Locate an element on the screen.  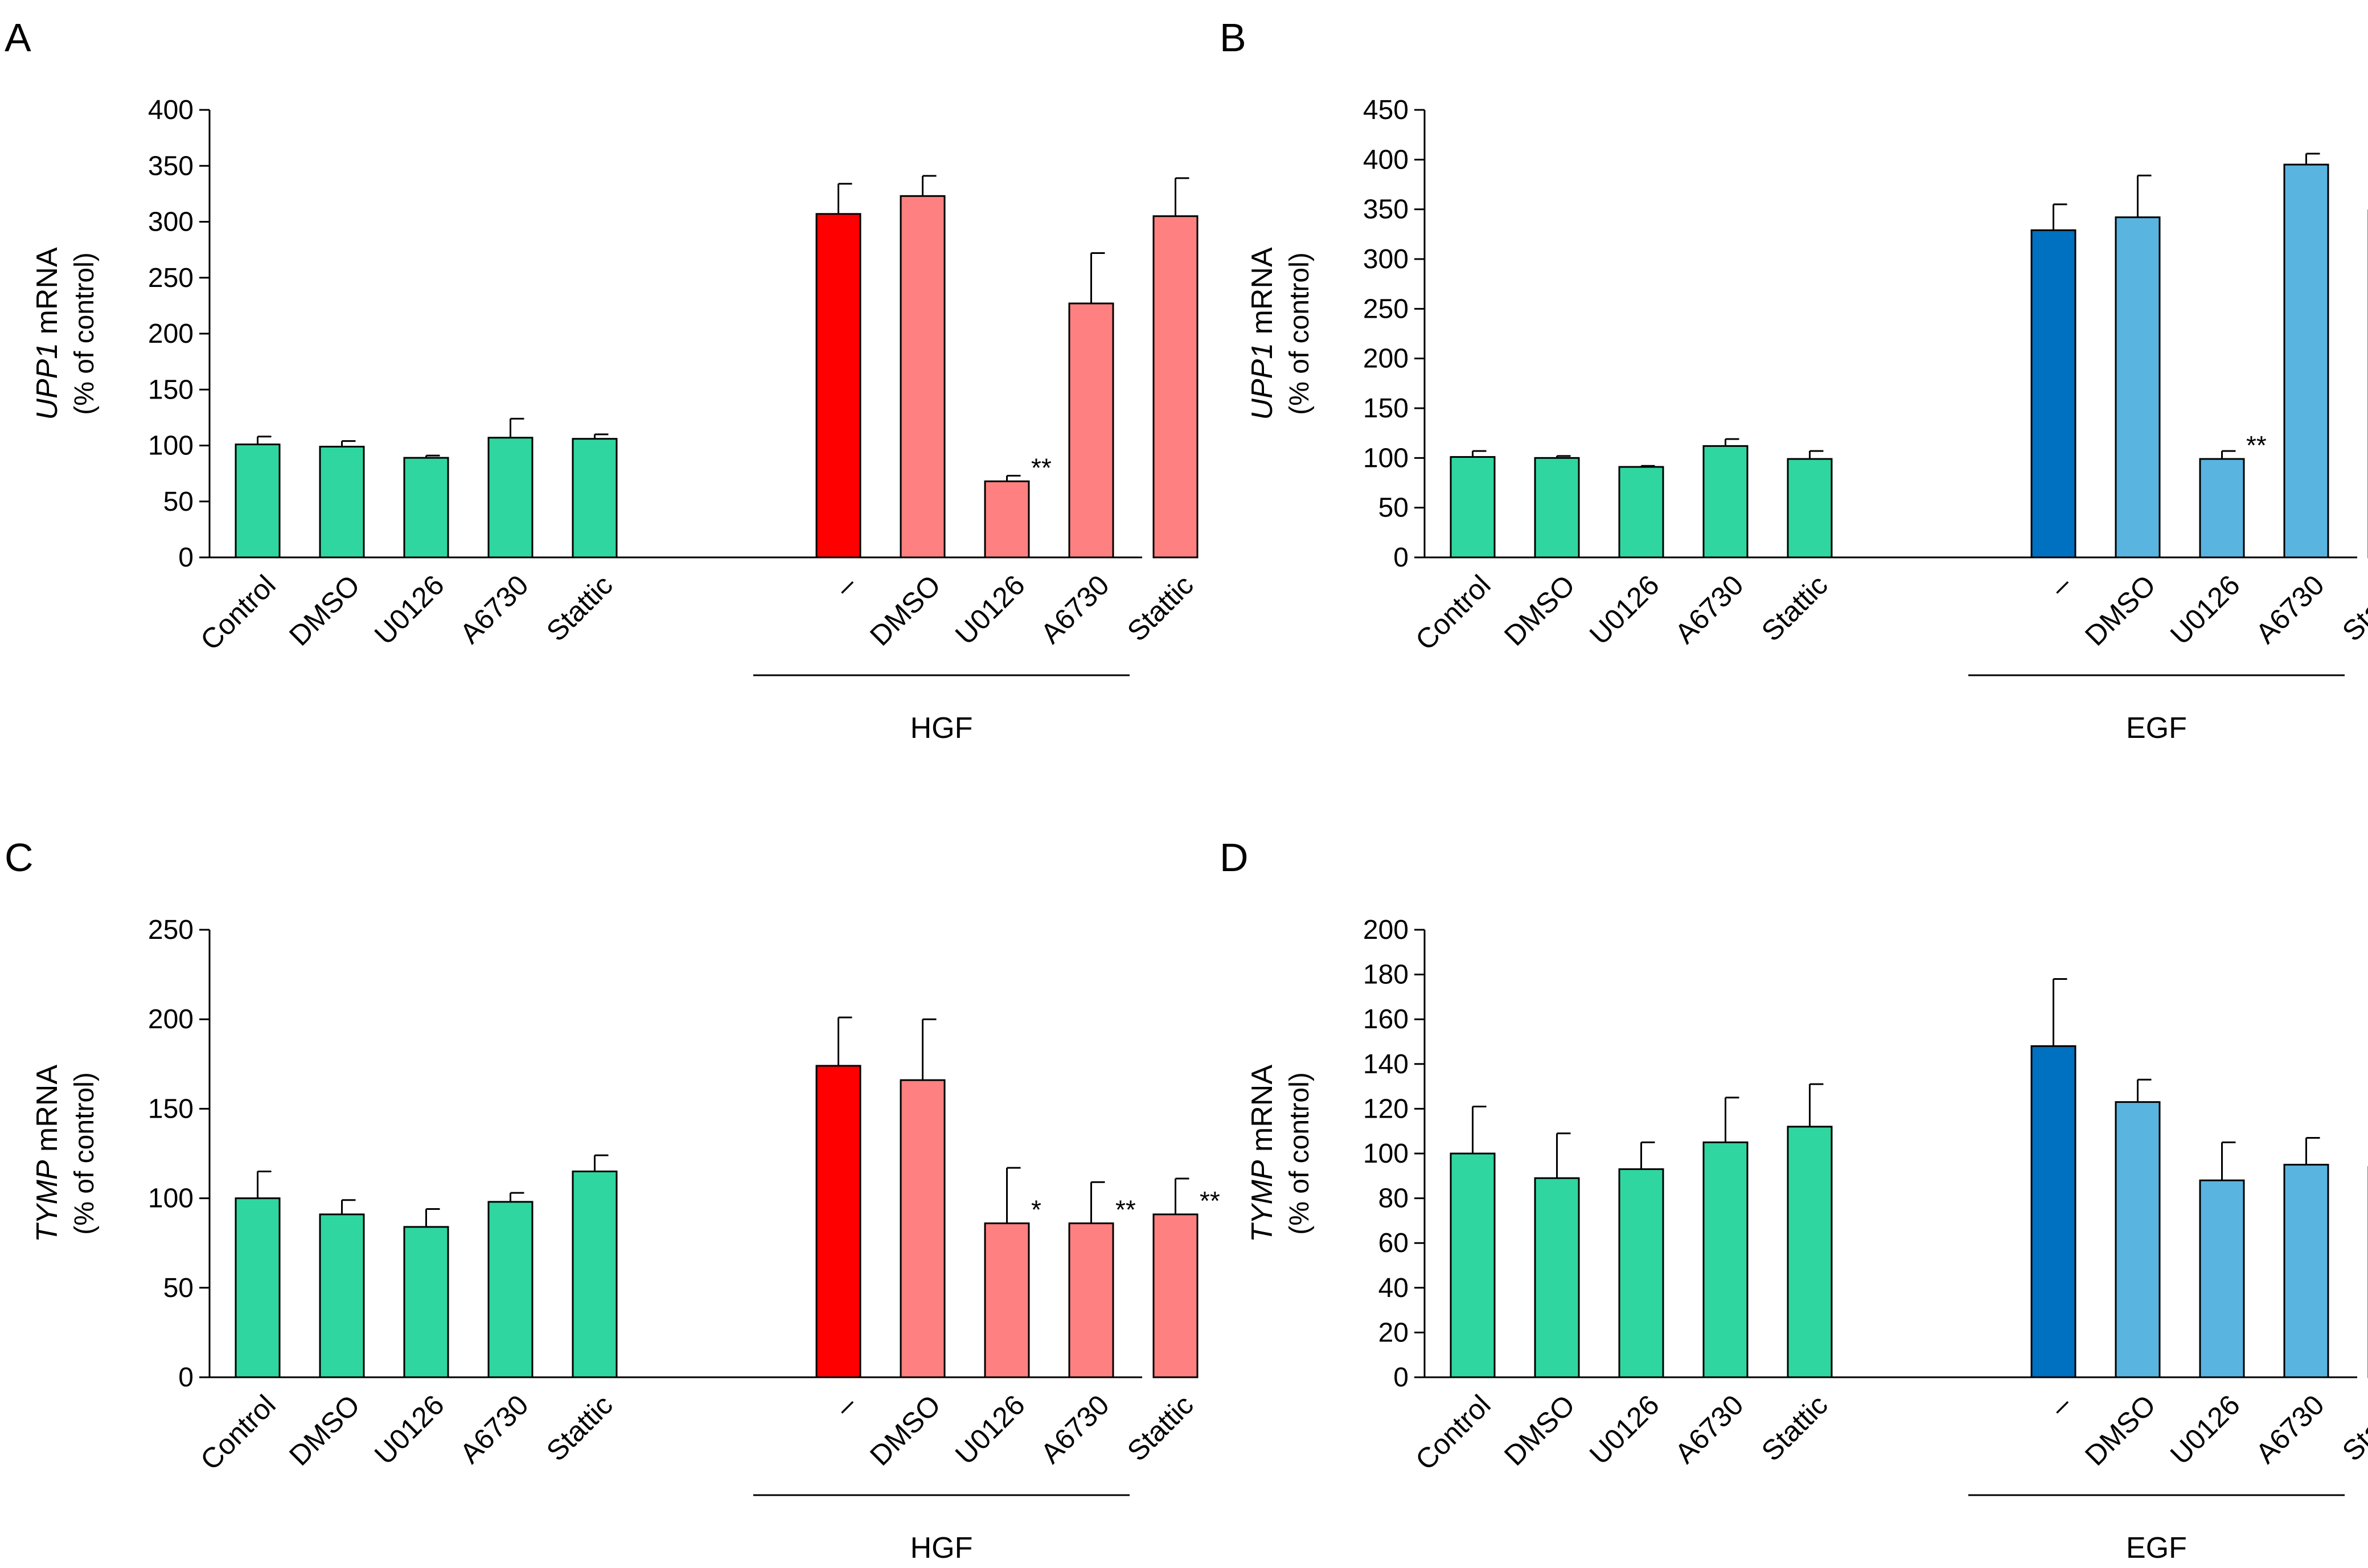
y-axis-label: UPP1 mRNA is located at coordinates (47, 333).